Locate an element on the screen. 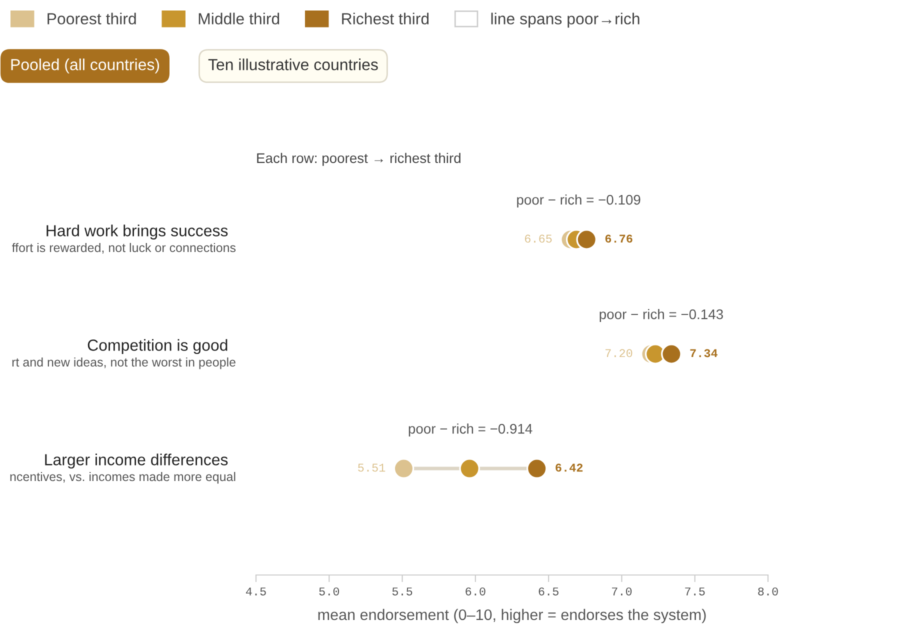 The height and width of the screenshot is (631, 900). text: rt and new ideas, not the worst in people is located at coordinates (124, 363).